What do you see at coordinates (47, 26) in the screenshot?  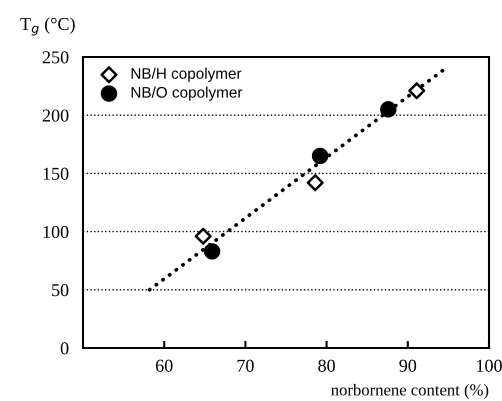 I see `y-axis-title: T$_{g}$ (°C)` at bounding box center [47, 26].